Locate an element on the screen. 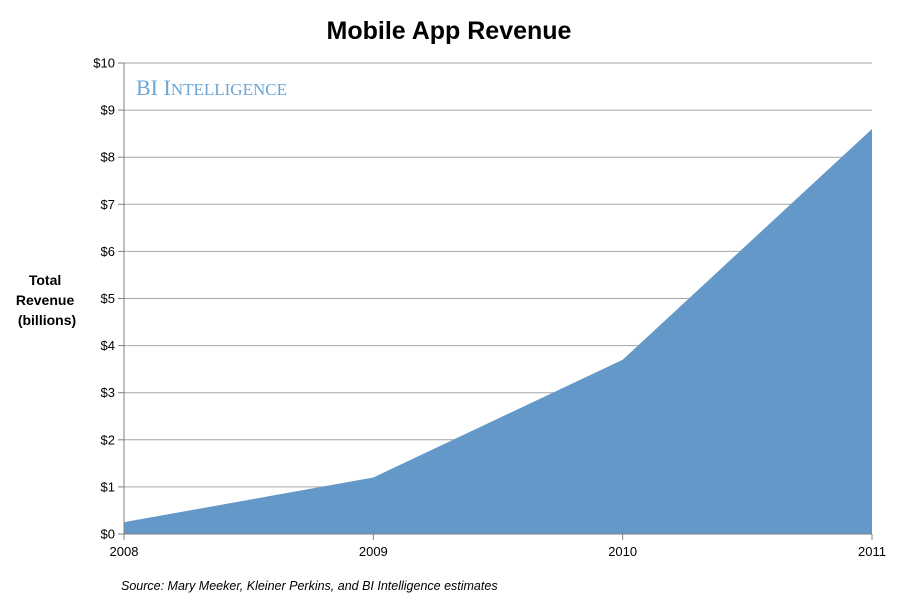  y-axis-label: Total Revenue (billions) is located at coordinates (47, 300).